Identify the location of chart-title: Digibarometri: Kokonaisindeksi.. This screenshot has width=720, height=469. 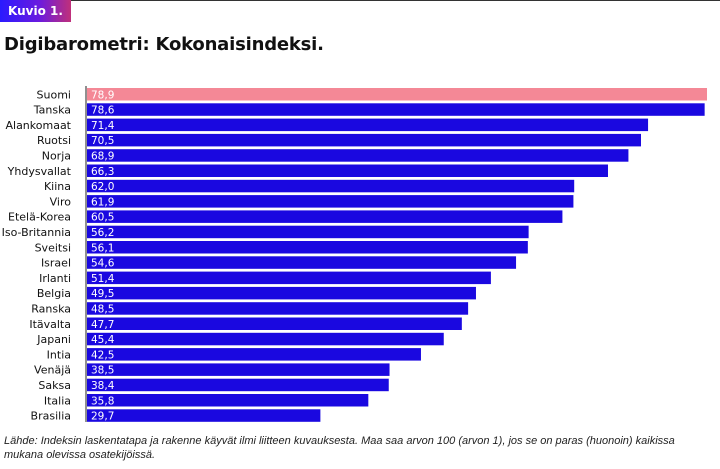
(164, 44).